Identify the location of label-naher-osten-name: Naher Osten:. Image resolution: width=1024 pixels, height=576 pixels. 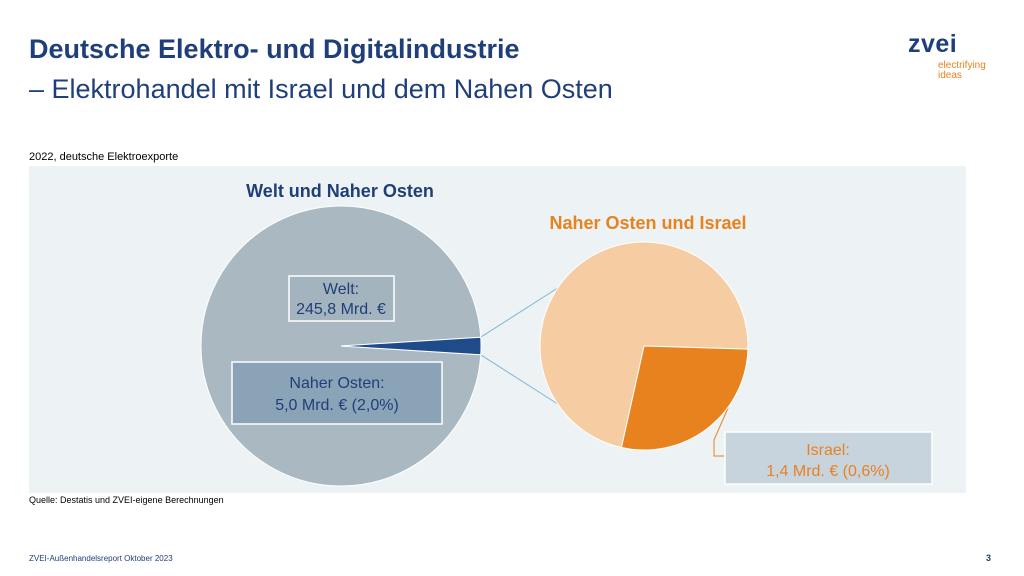
(336, 383).